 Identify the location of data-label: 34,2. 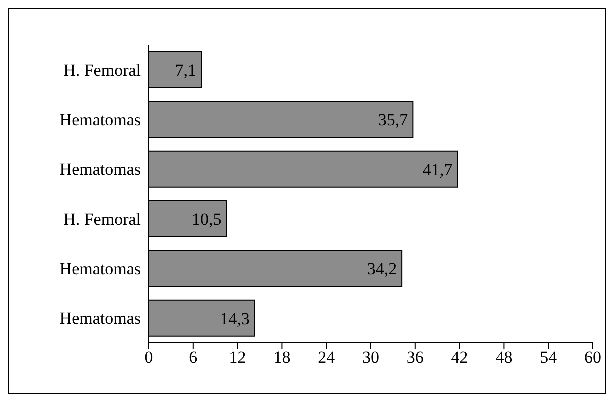
(382, 269).